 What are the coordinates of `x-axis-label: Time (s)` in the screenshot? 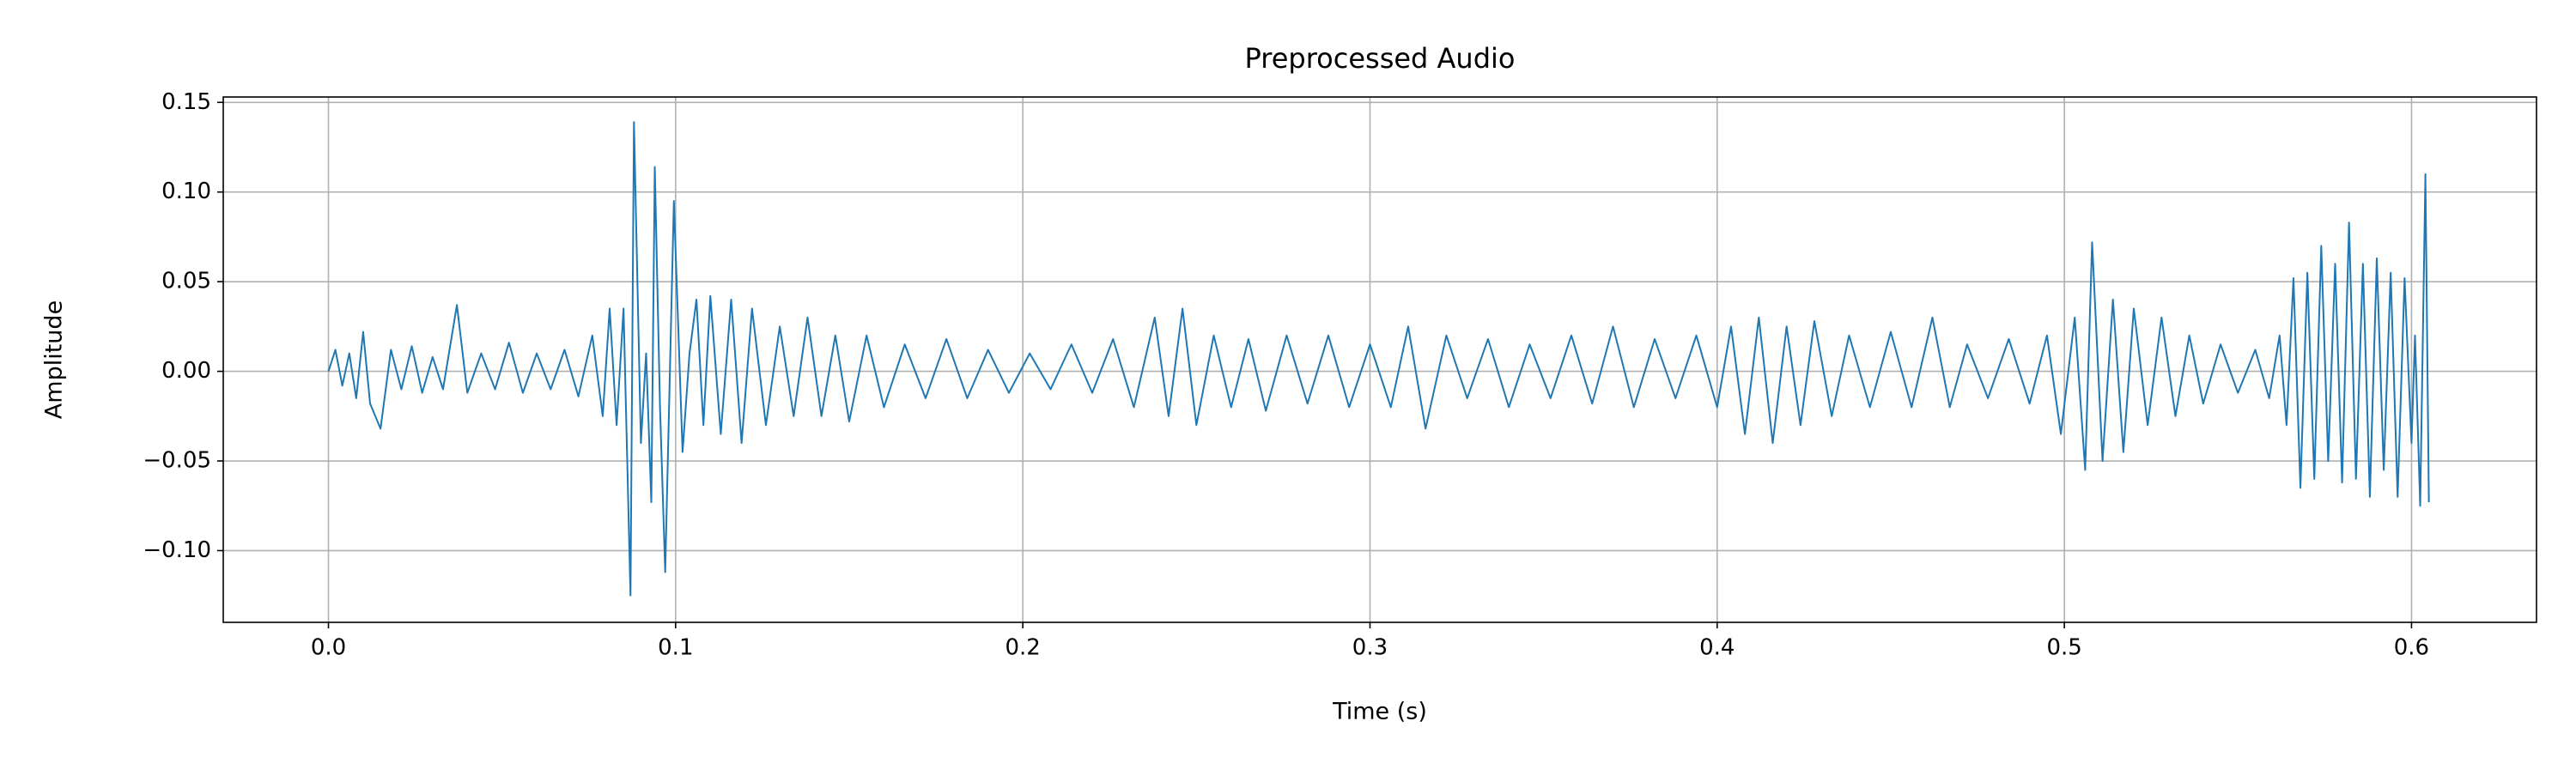 It's located at (1379, 712).